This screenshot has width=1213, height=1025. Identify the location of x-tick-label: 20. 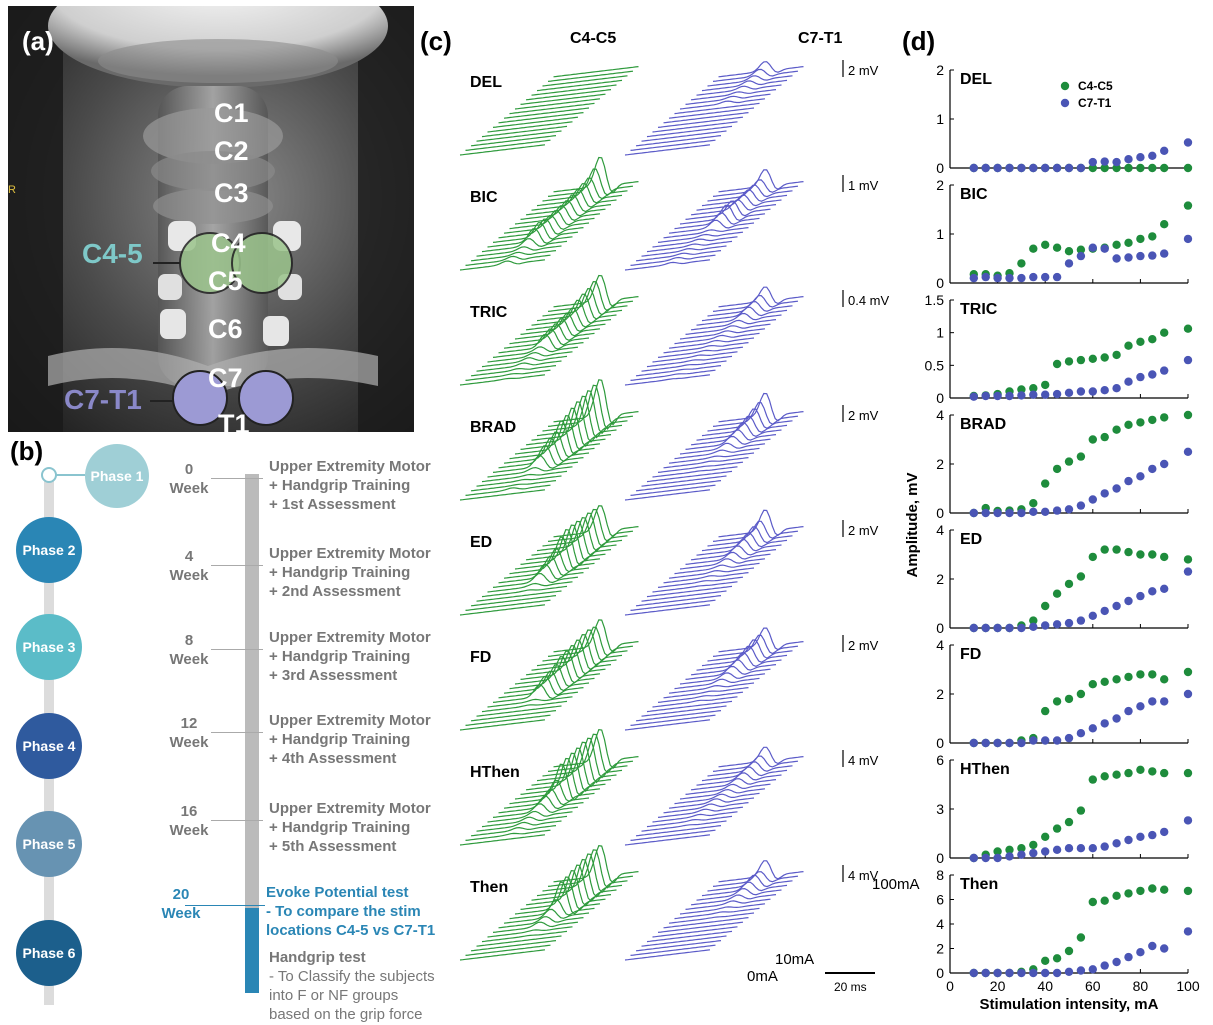
(998, 986).